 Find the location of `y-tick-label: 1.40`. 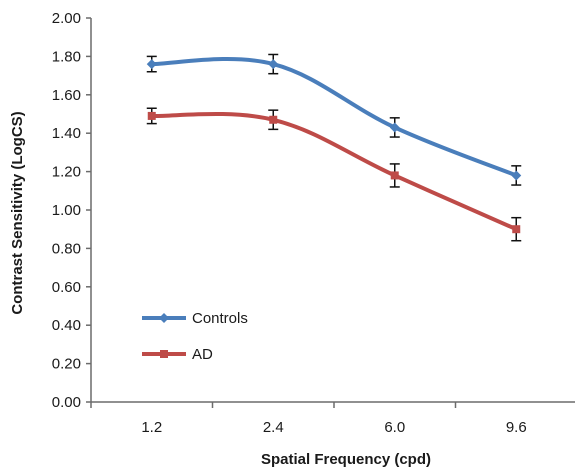

y-tick-label: 1.40 is located at coordinates (66, 133).